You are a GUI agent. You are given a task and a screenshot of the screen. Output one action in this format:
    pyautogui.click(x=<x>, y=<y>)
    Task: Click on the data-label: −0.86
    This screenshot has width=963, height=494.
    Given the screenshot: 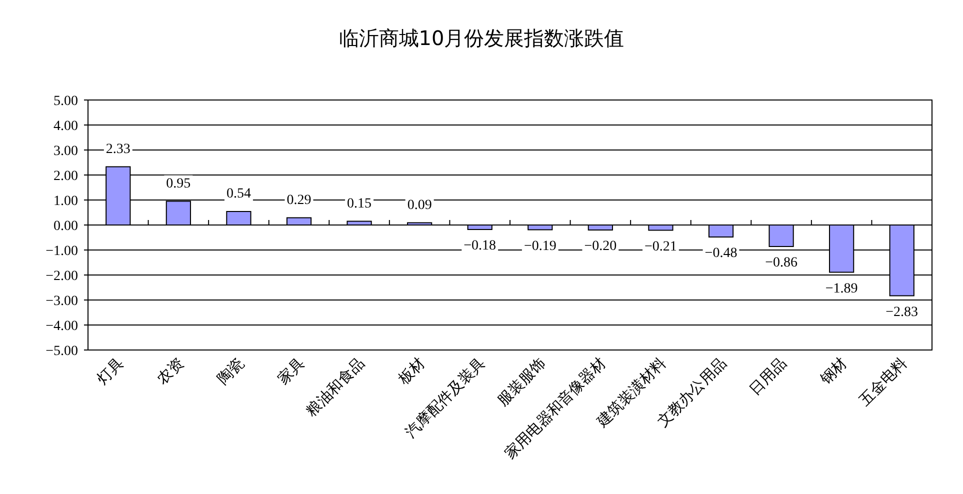 What is the action you would take?
    pyautogui.click(x=781, y=263)
    